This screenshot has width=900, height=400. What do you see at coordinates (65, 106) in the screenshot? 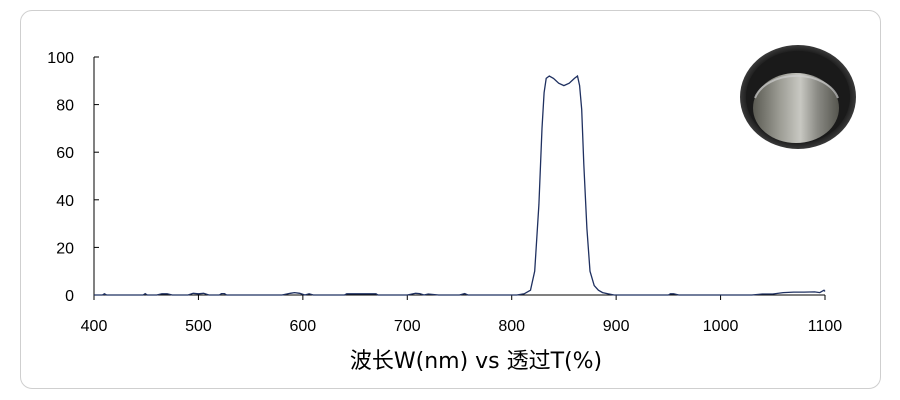
I see `y-tick-label: 80` at bounding box center [65, 106].